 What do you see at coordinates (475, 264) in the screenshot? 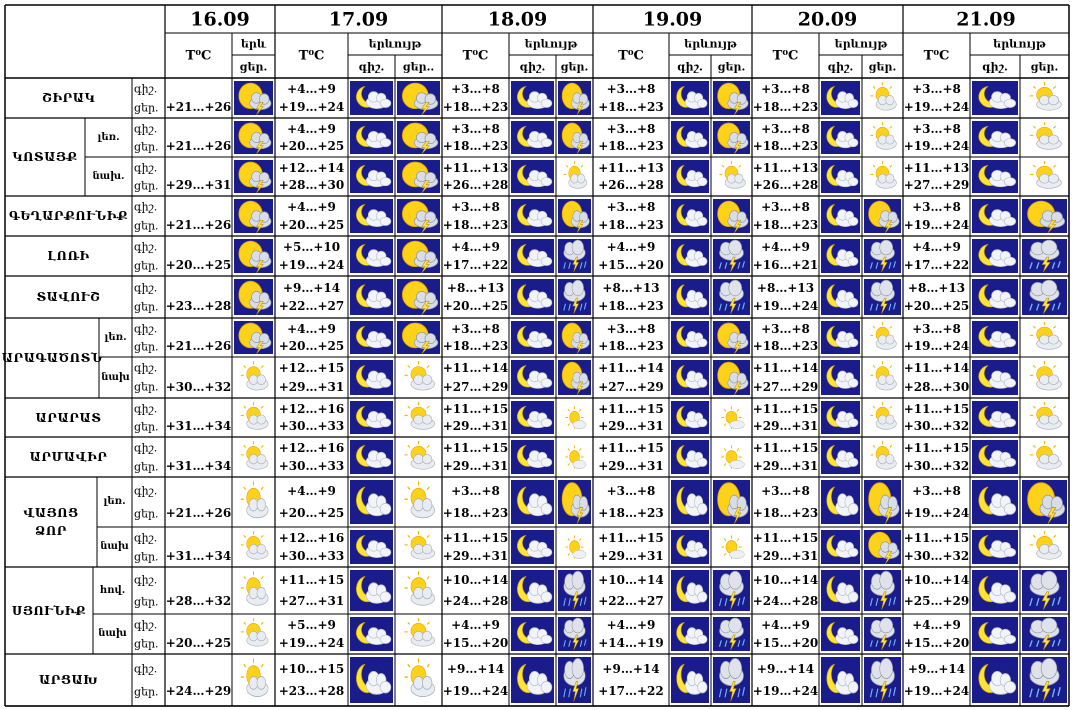
I see `day-temperature: +17…+22` at bounding box center [475, 264].